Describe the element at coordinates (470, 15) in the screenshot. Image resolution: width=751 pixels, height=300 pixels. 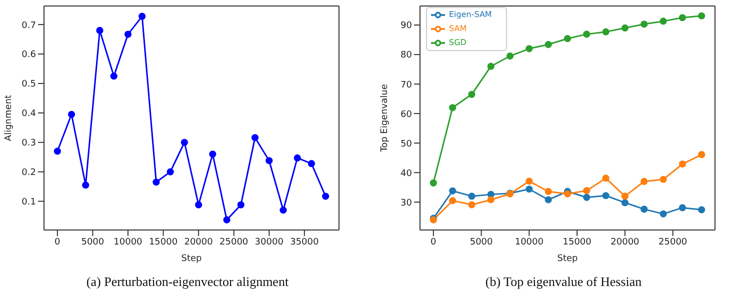
I see `legend-label: Eigen-SAM` at that location.